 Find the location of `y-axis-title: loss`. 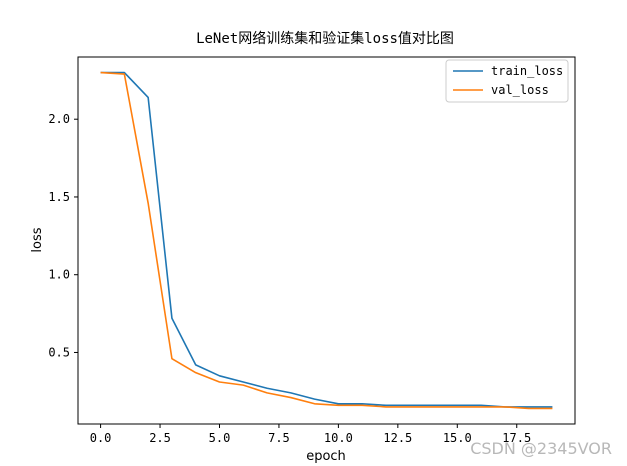

y-axis-title: loss is located at coordinates (37, 239).